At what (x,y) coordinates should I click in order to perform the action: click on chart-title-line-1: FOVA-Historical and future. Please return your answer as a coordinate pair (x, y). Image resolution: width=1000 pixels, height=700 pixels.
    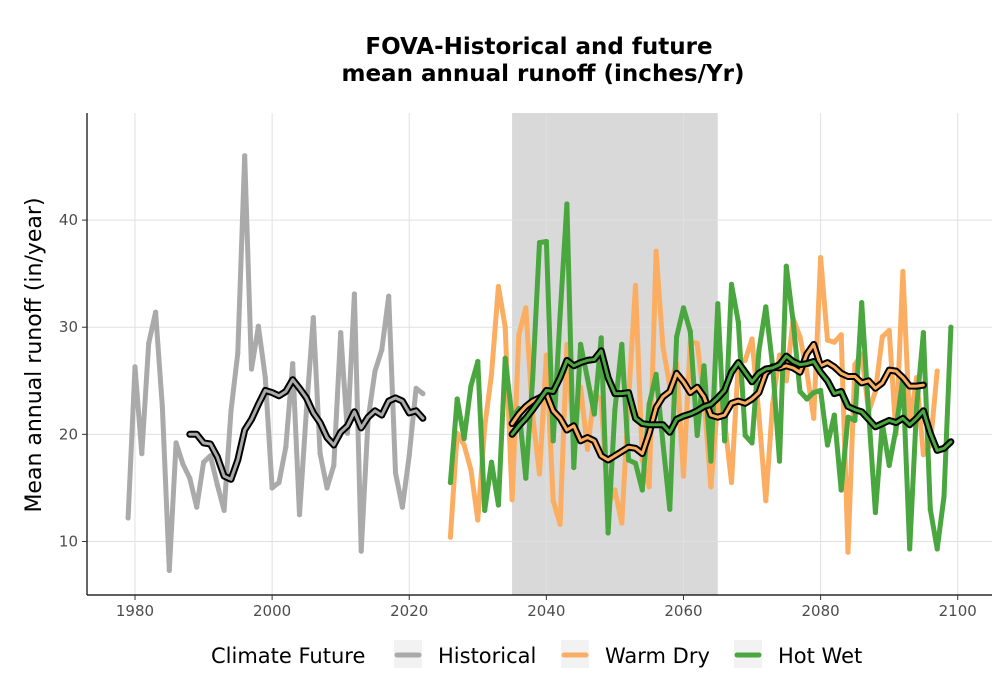
    Looking at the image, I should click on (538, 47).